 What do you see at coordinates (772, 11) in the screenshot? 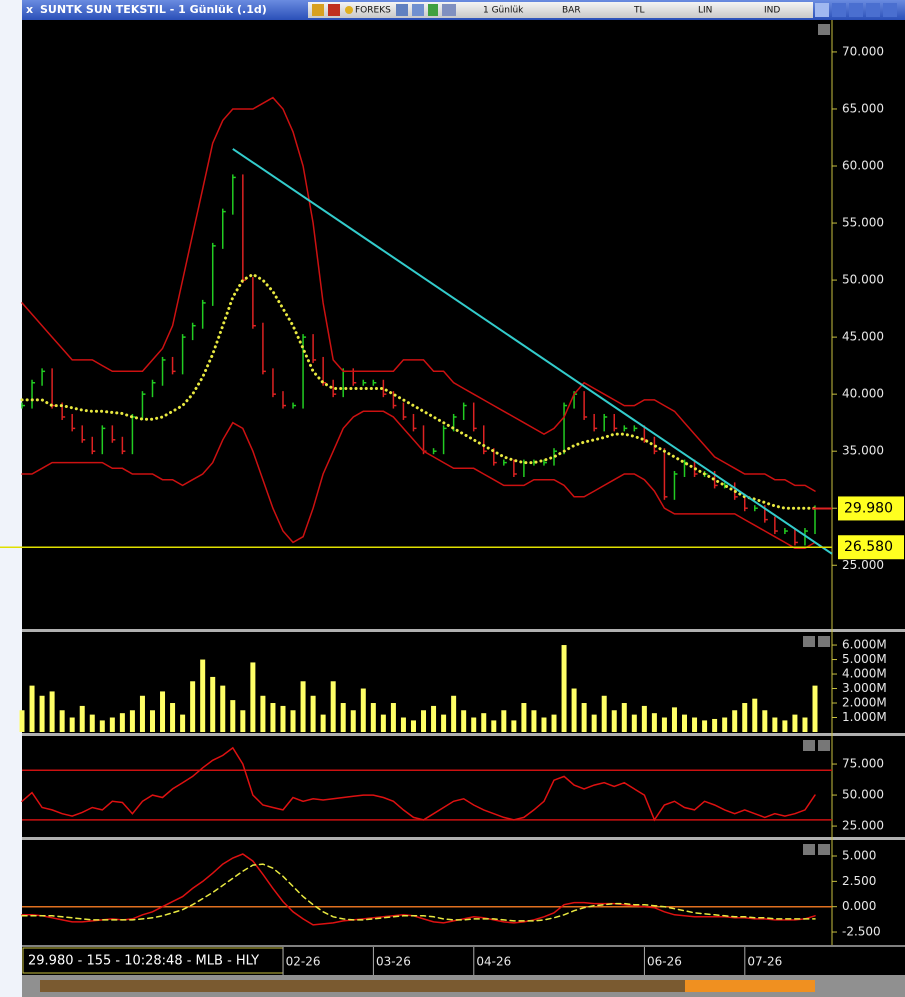
I see `toolbar-item: IND` at bounding box center [772, 11].